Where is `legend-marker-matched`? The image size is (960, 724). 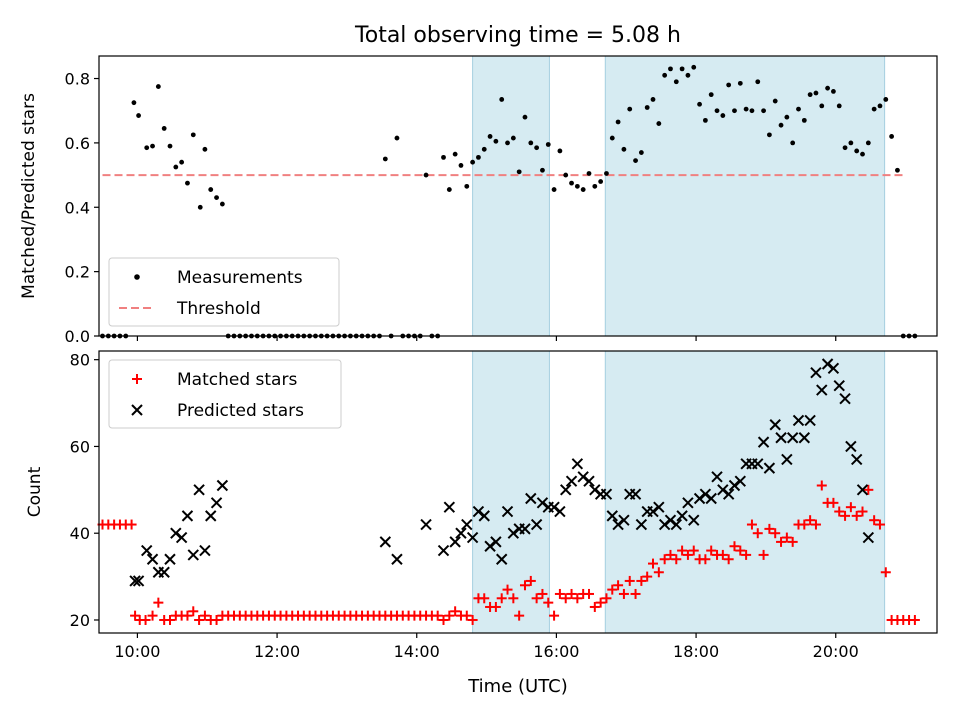
legend-marker-matched is located at coordinates (137, 379).